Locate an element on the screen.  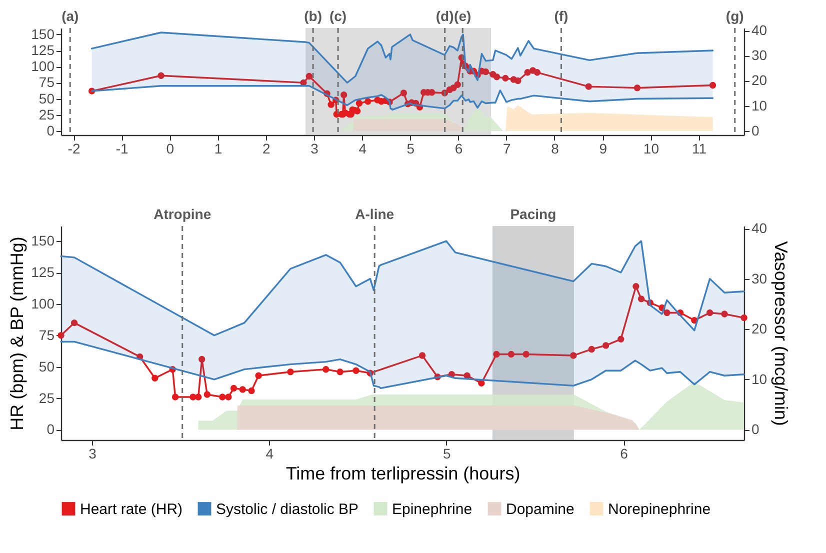
x-tick-label: 8 is located at coordinates (555, 148).